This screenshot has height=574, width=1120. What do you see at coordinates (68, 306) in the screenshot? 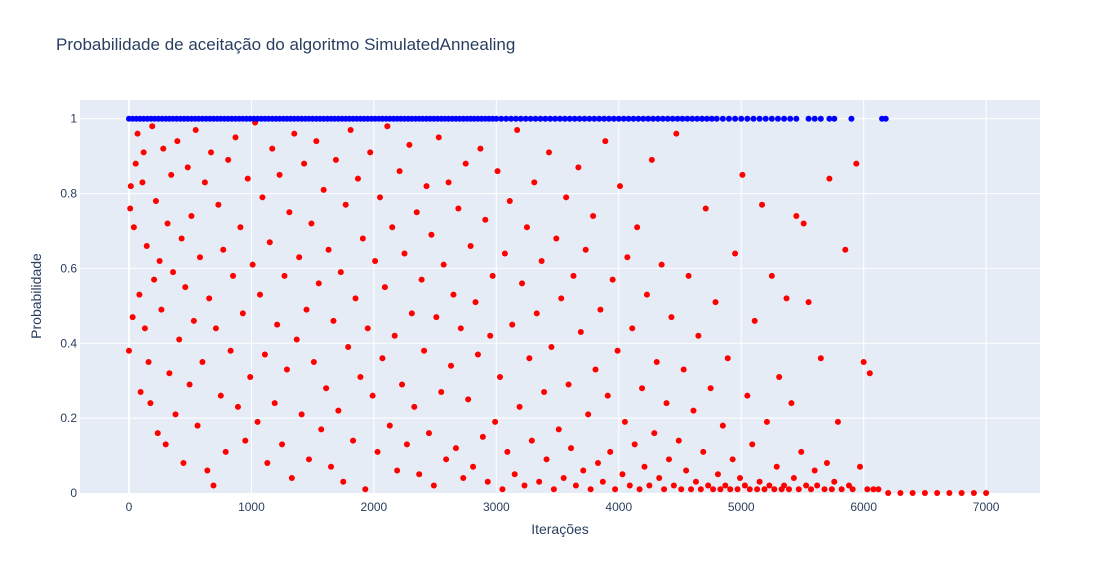
I see `y-axis-ticks: 0 0.2 0.4 0.6 0.8 1` at bounding box center [68, 306].